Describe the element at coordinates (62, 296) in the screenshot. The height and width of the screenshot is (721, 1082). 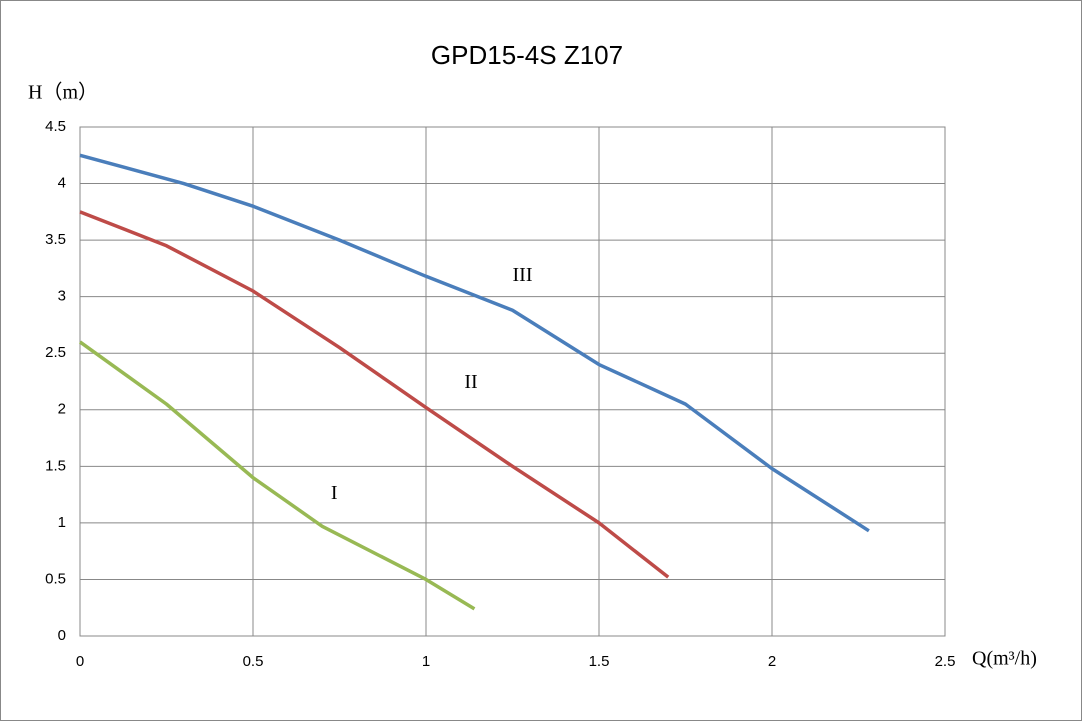
I see `y-tick-label: 3` at that location.